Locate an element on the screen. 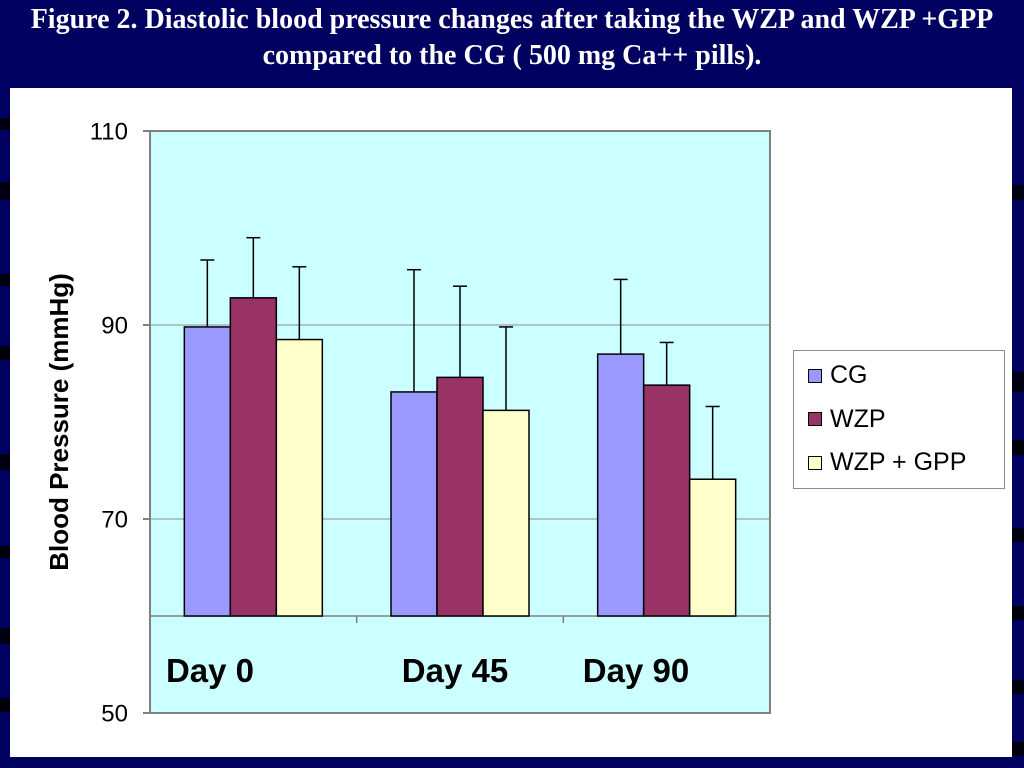 This screenshot has height=768, width=1024. legend-label-wzp: WZP is located at coordinates (858, 418).